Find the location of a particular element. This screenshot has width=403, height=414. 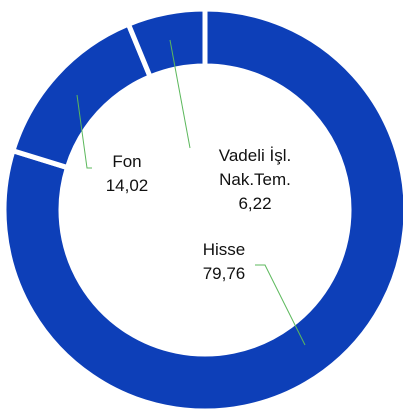

data-label: Vadeli İşl. Nak.Tem. 6,22 is located at coordinates (255, 180).